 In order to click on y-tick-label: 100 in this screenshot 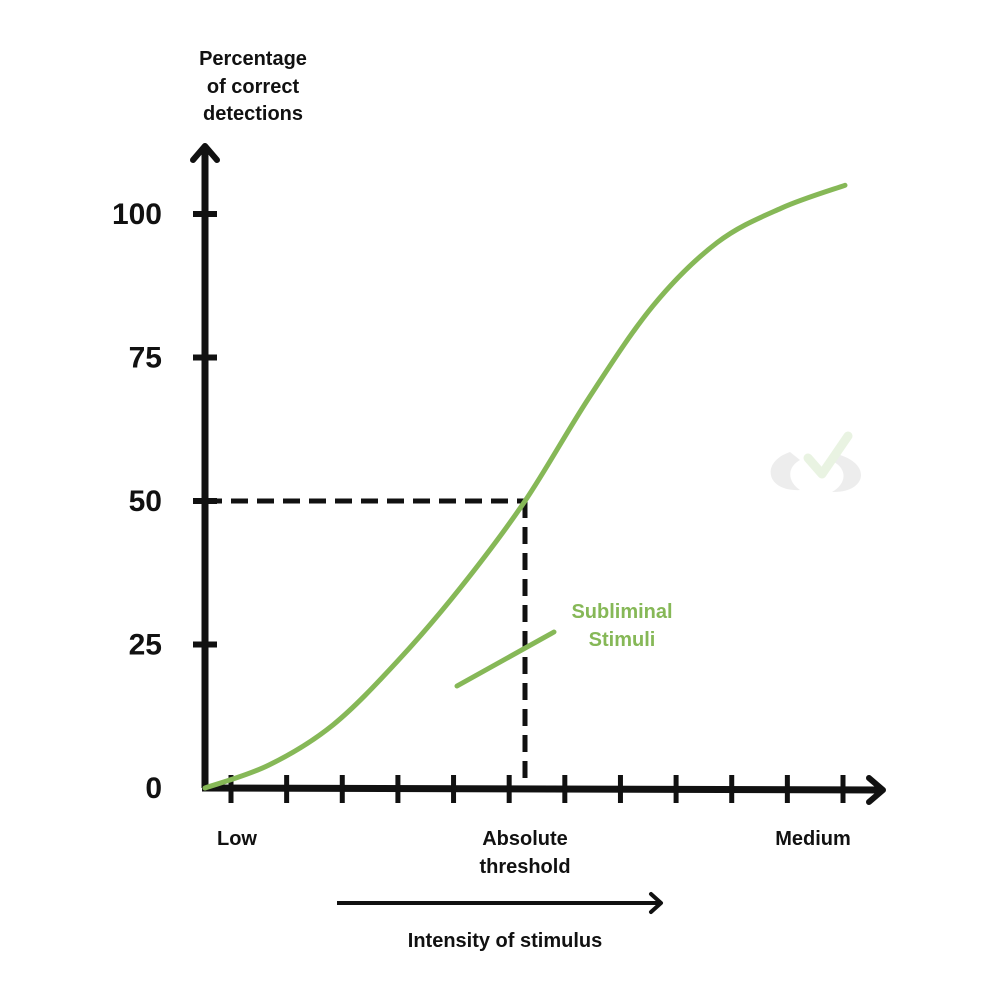, I will do `click(137, 214)`.